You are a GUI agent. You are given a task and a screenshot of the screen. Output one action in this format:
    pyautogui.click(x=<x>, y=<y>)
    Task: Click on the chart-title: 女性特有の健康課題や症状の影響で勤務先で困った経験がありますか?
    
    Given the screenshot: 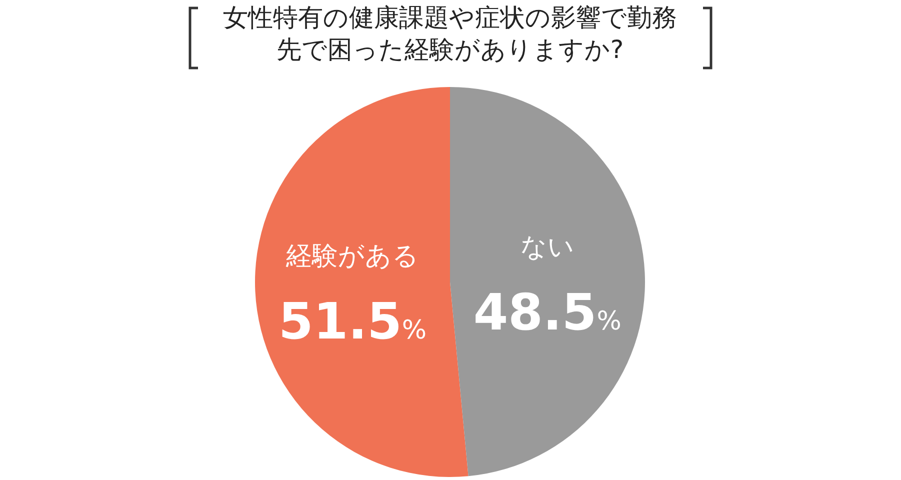 What is the action you would take?
    pyautogui.click(x=450, y=34)
    